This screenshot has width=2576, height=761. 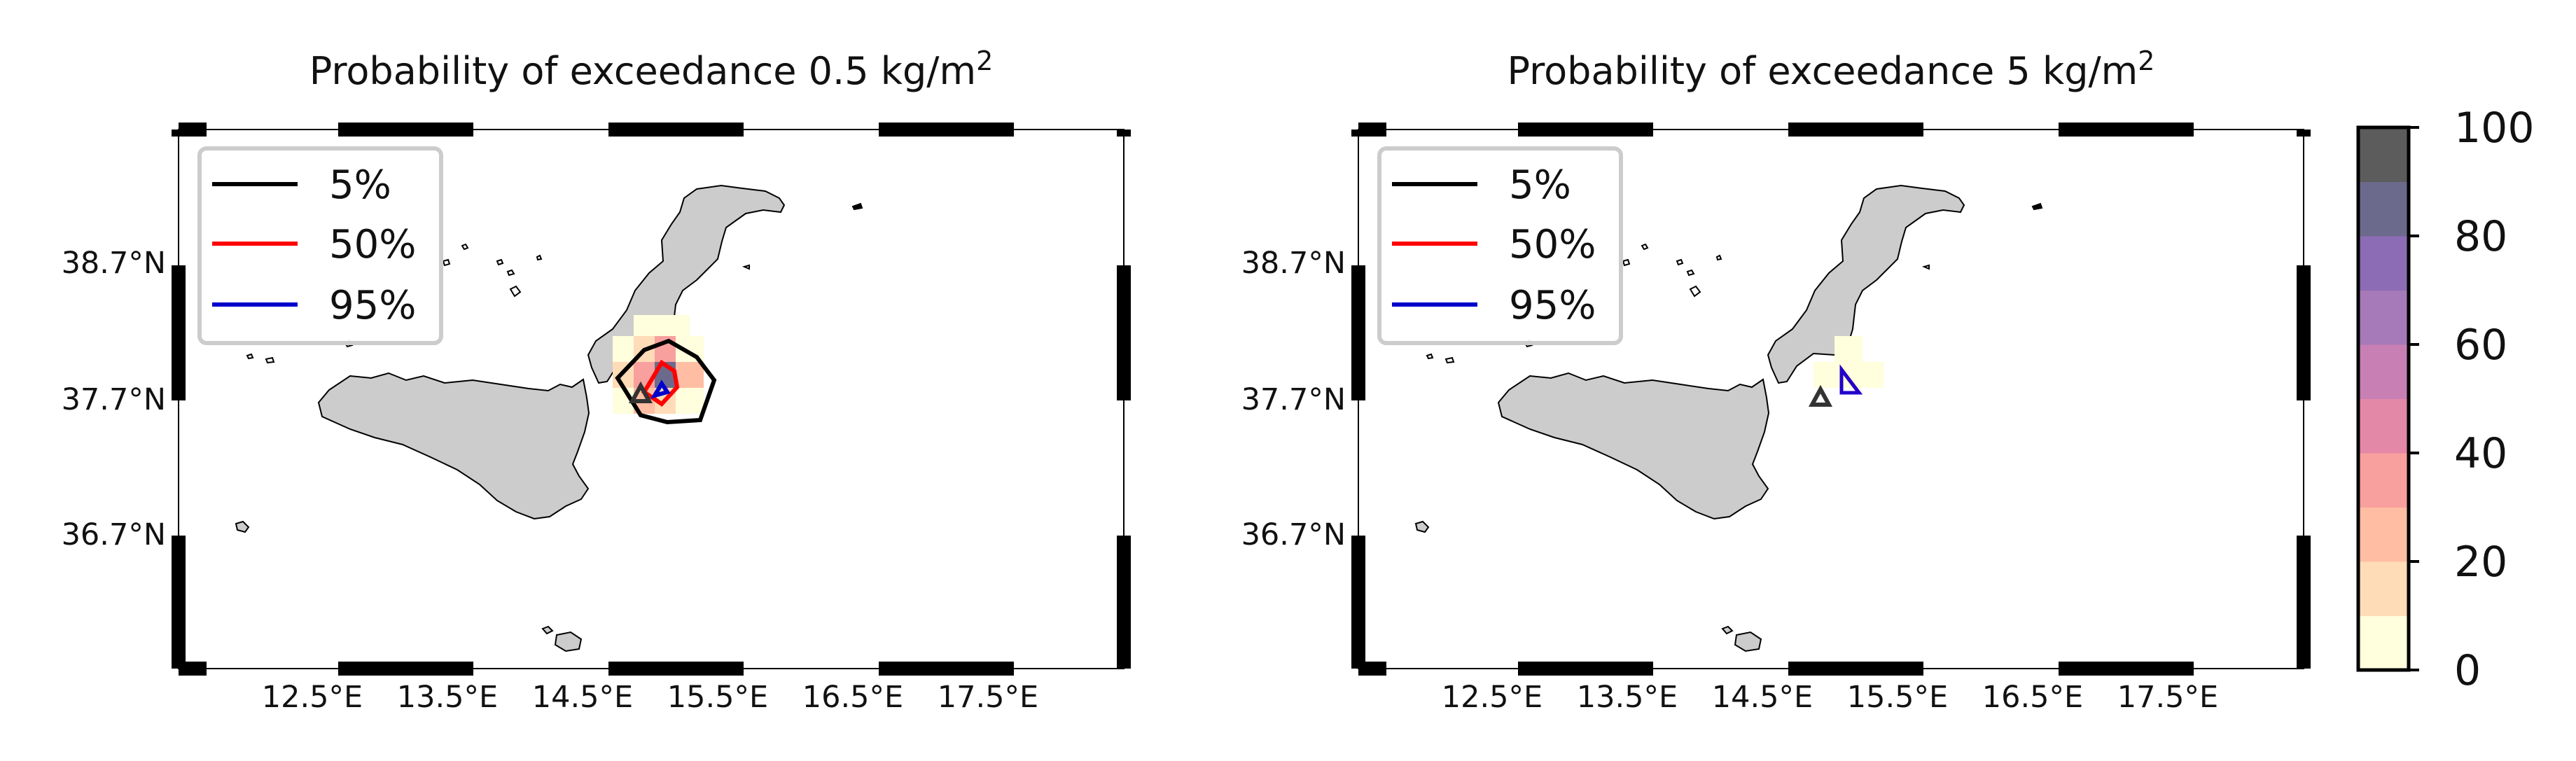 I want to click on colorbar-ticks, so click(x=2414, y=398).